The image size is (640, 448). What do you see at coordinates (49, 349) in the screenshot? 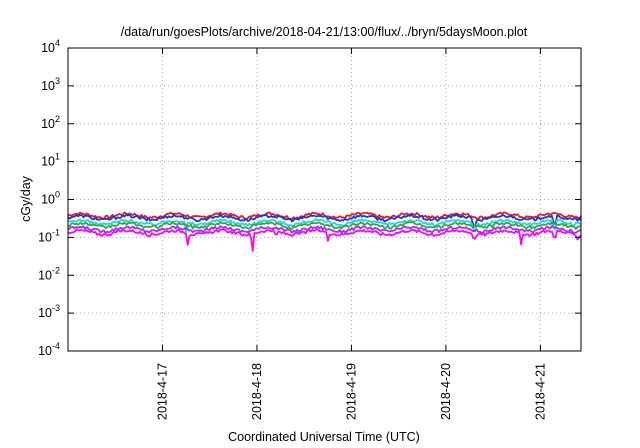
I see `y-tick-label: 10⁻⁴` at bounding box center [49, 349].